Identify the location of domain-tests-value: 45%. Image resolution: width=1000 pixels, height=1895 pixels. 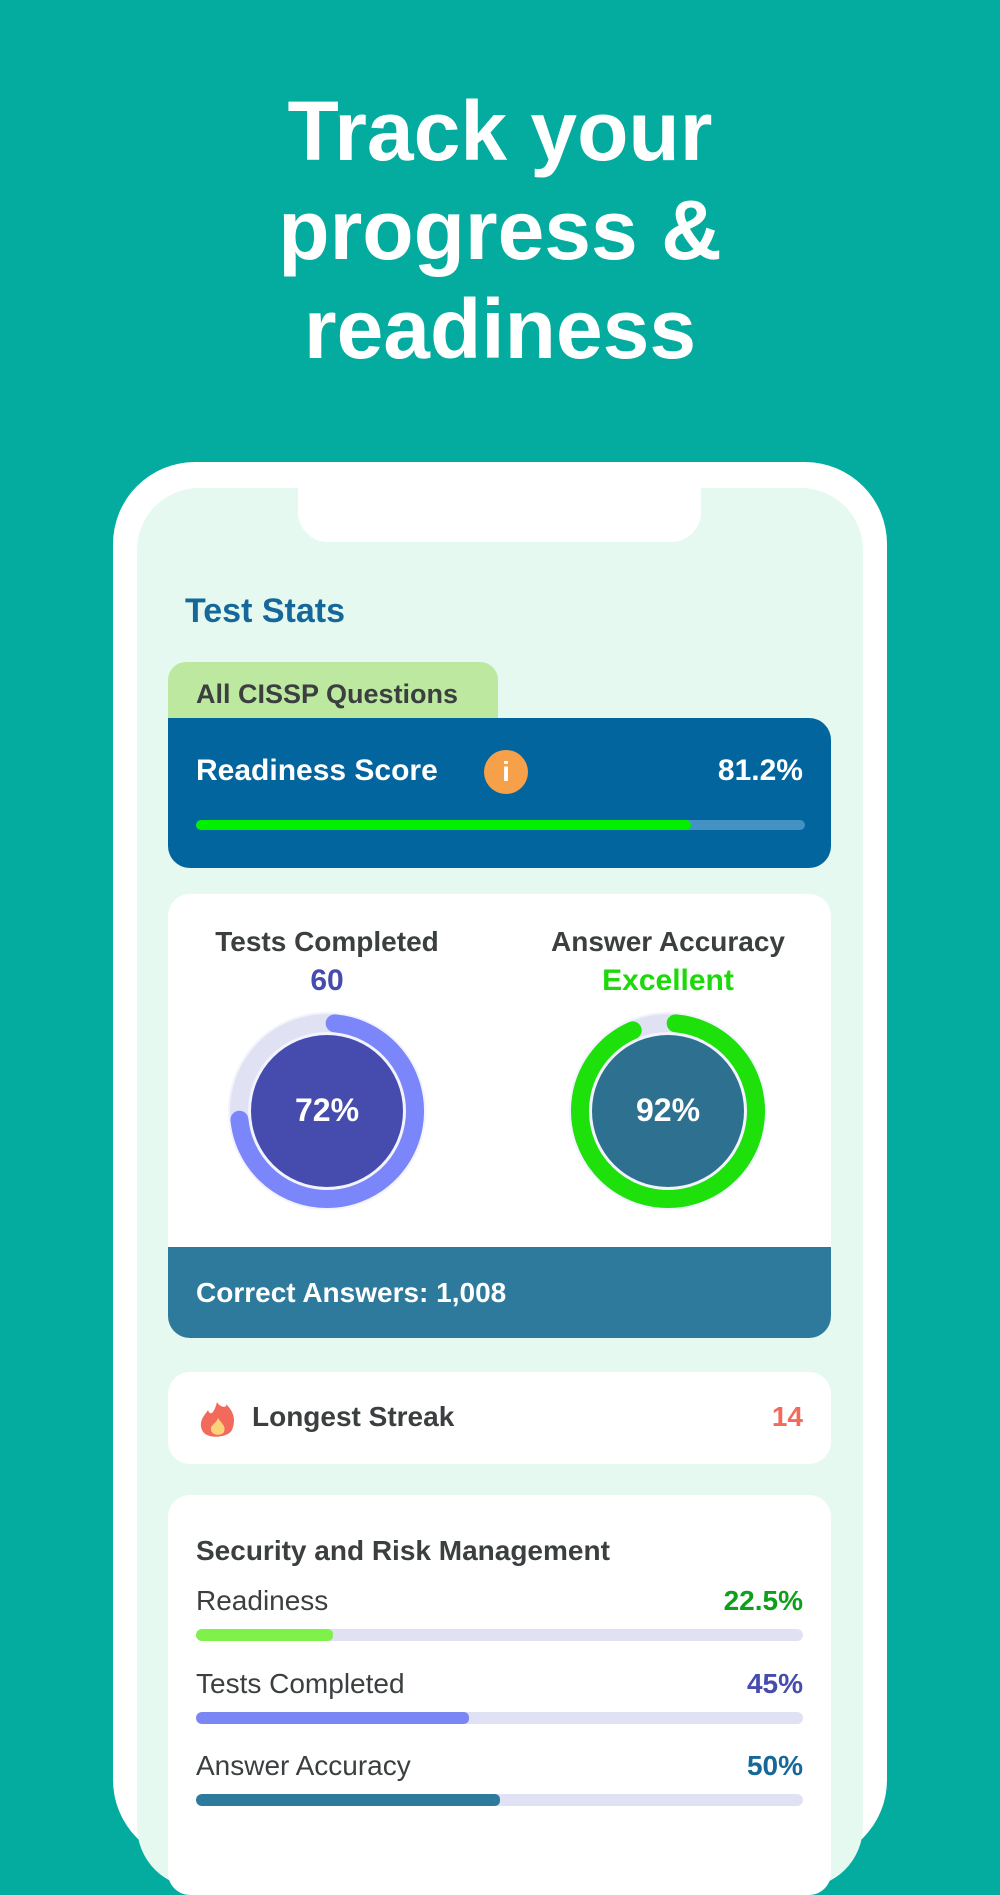
(774, 1683).